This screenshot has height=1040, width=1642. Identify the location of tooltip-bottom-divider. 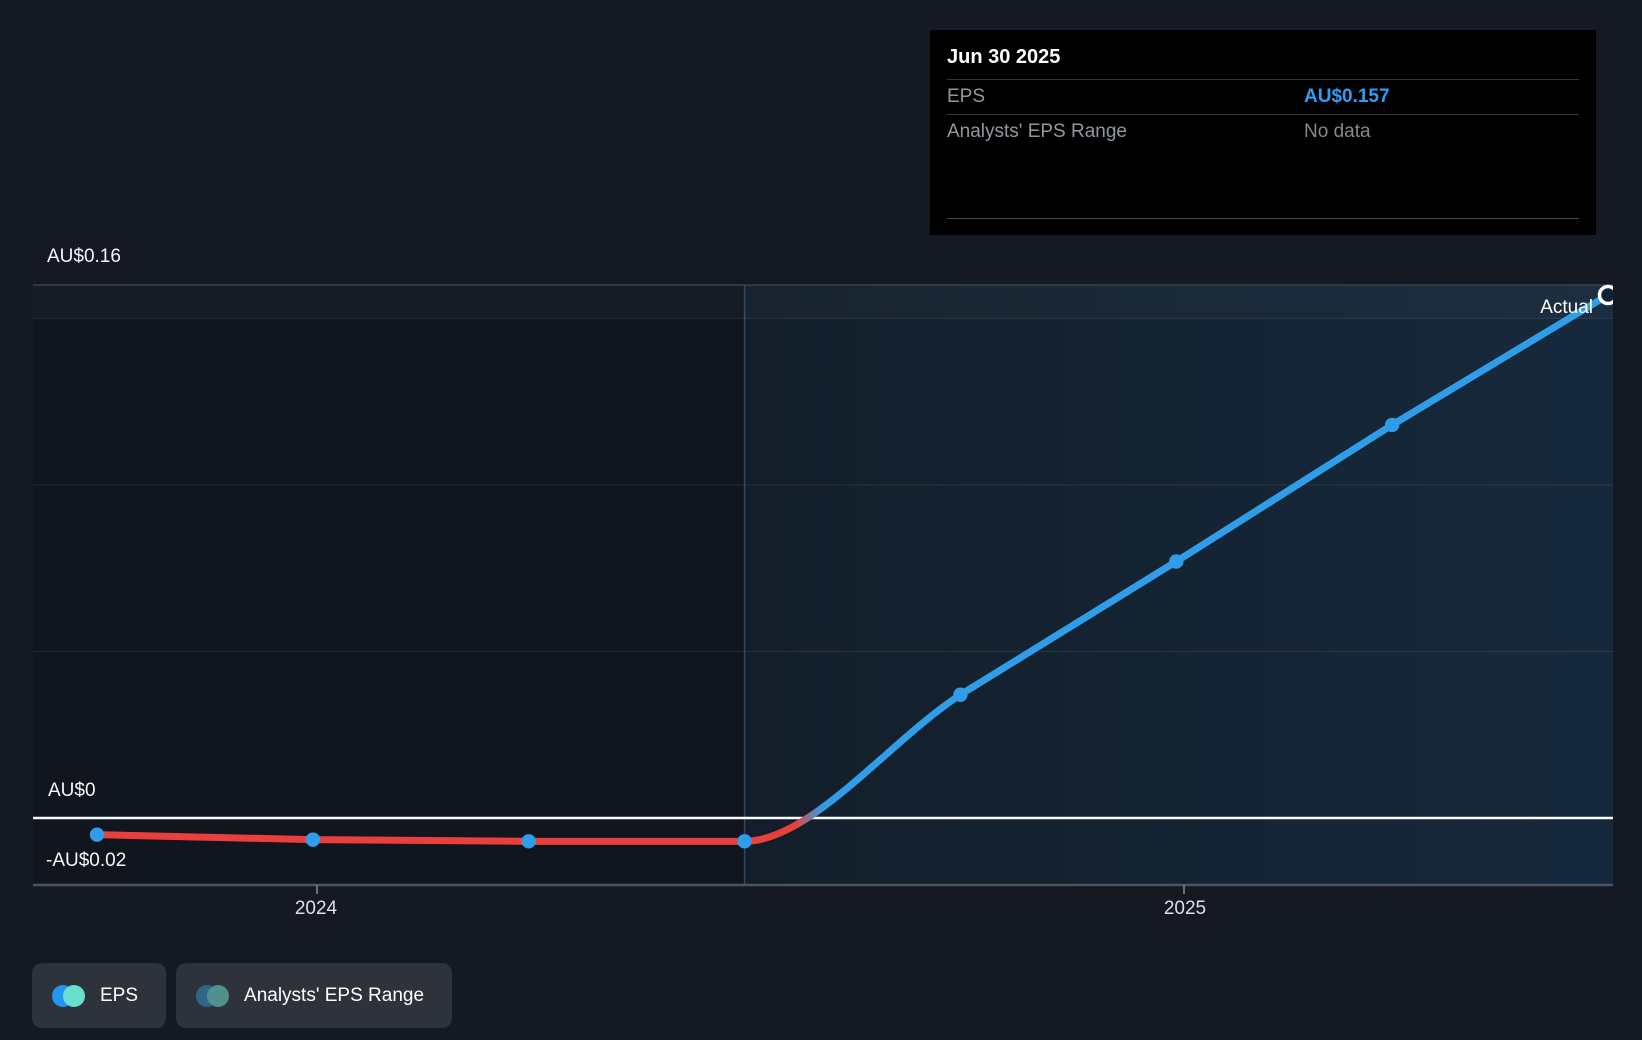
(1263, 218).